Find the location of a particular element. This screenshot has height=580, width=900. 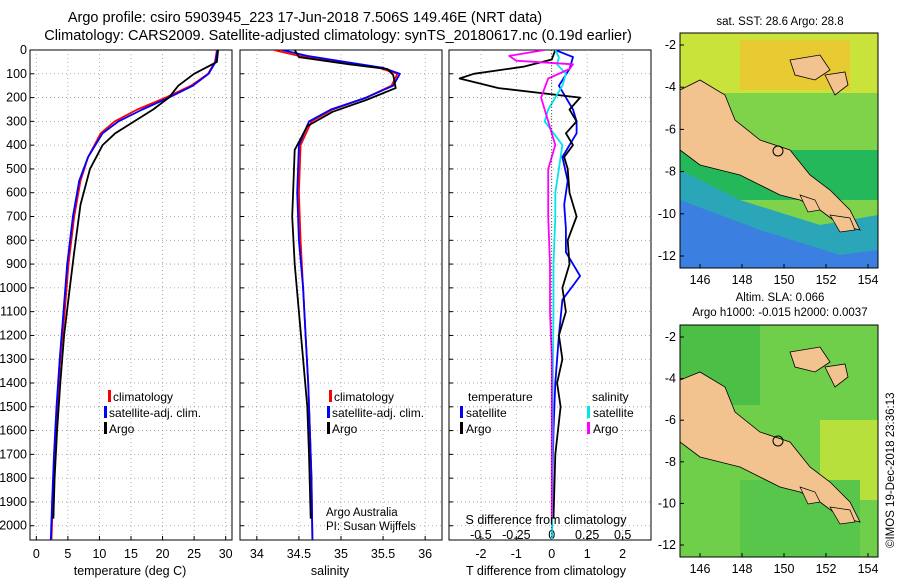

depth-tick-label: 1600 is located at coordinates (13, 431).